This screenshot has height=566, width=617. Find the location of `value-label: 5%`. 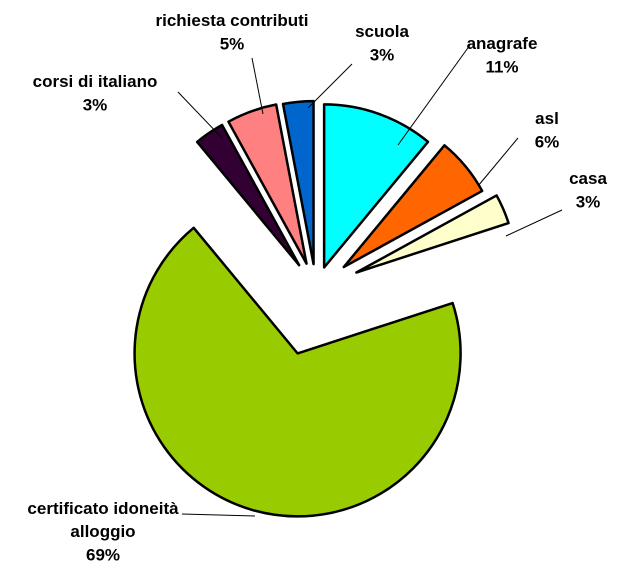

value-label: 5% is located at coordinates (232, 43).